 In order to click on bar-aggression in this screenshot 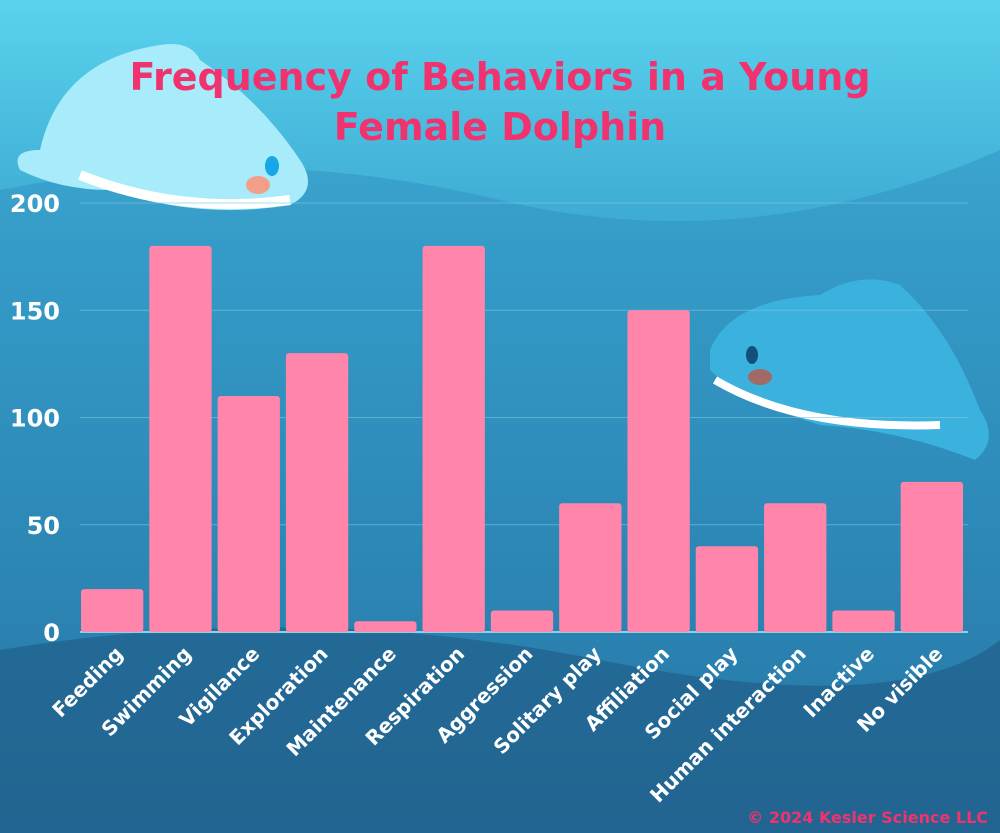, I will do `click(522, 621)`.